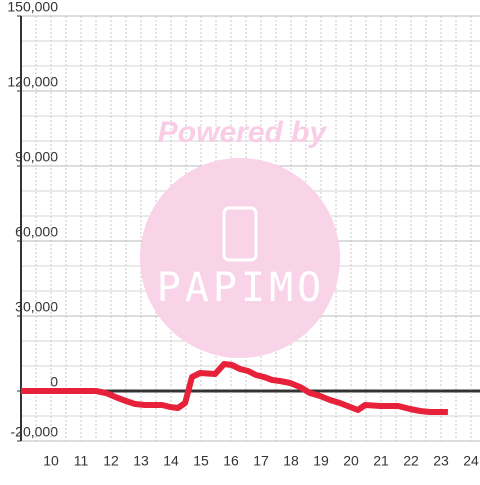 This screenshot has height=485, width=480. What do you see at coordinates (36, 157) in the screenshot?
I see `y-tick-label: 90,000` at bounding box center [36, 157].